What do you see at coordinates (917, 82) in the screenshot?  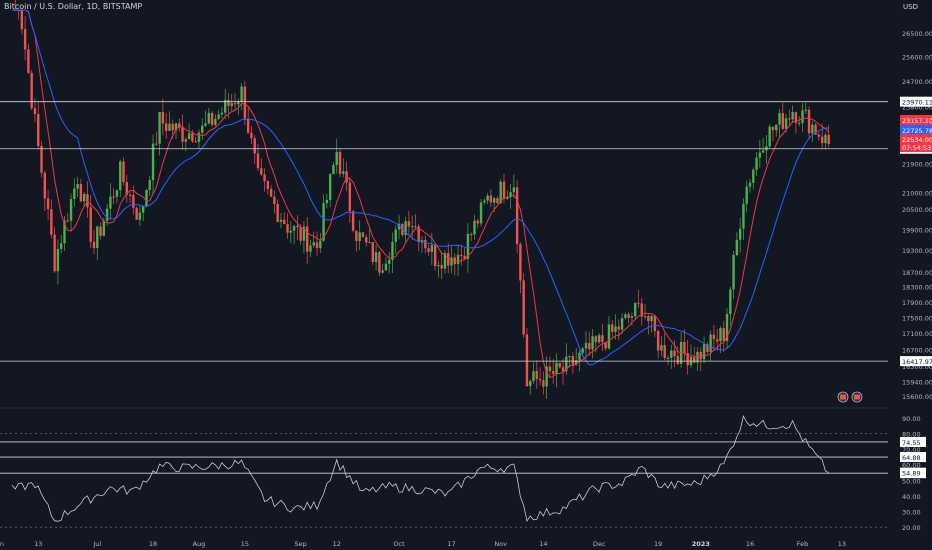 I see `price-tick-label: 24700.00` at bounding box center [917, 82].